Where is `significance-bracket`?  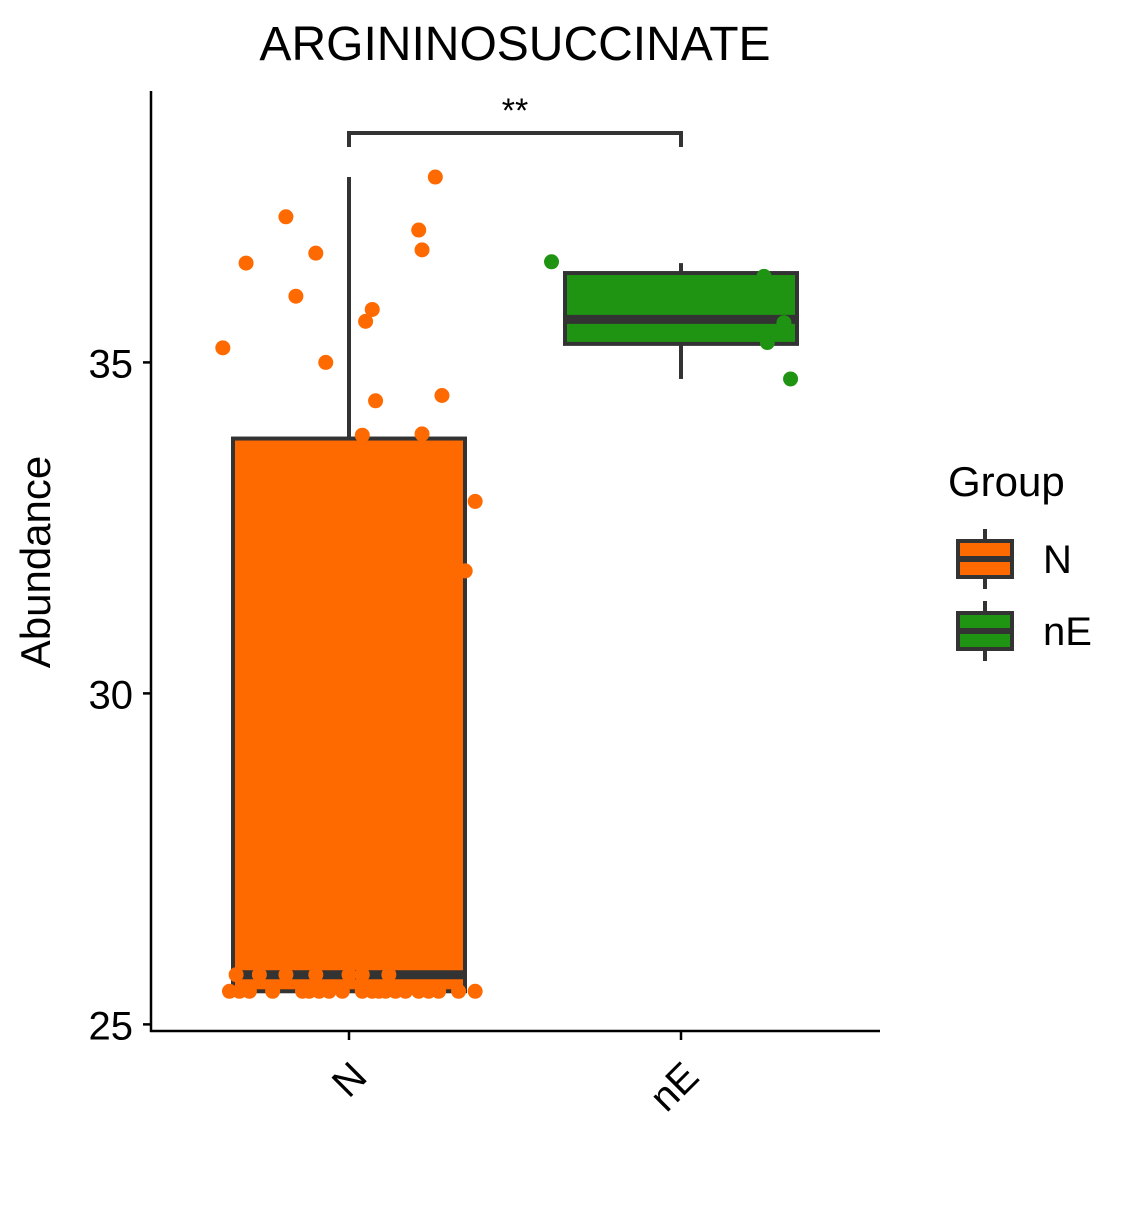
significance-bracket is located at coordinates (515, 139).